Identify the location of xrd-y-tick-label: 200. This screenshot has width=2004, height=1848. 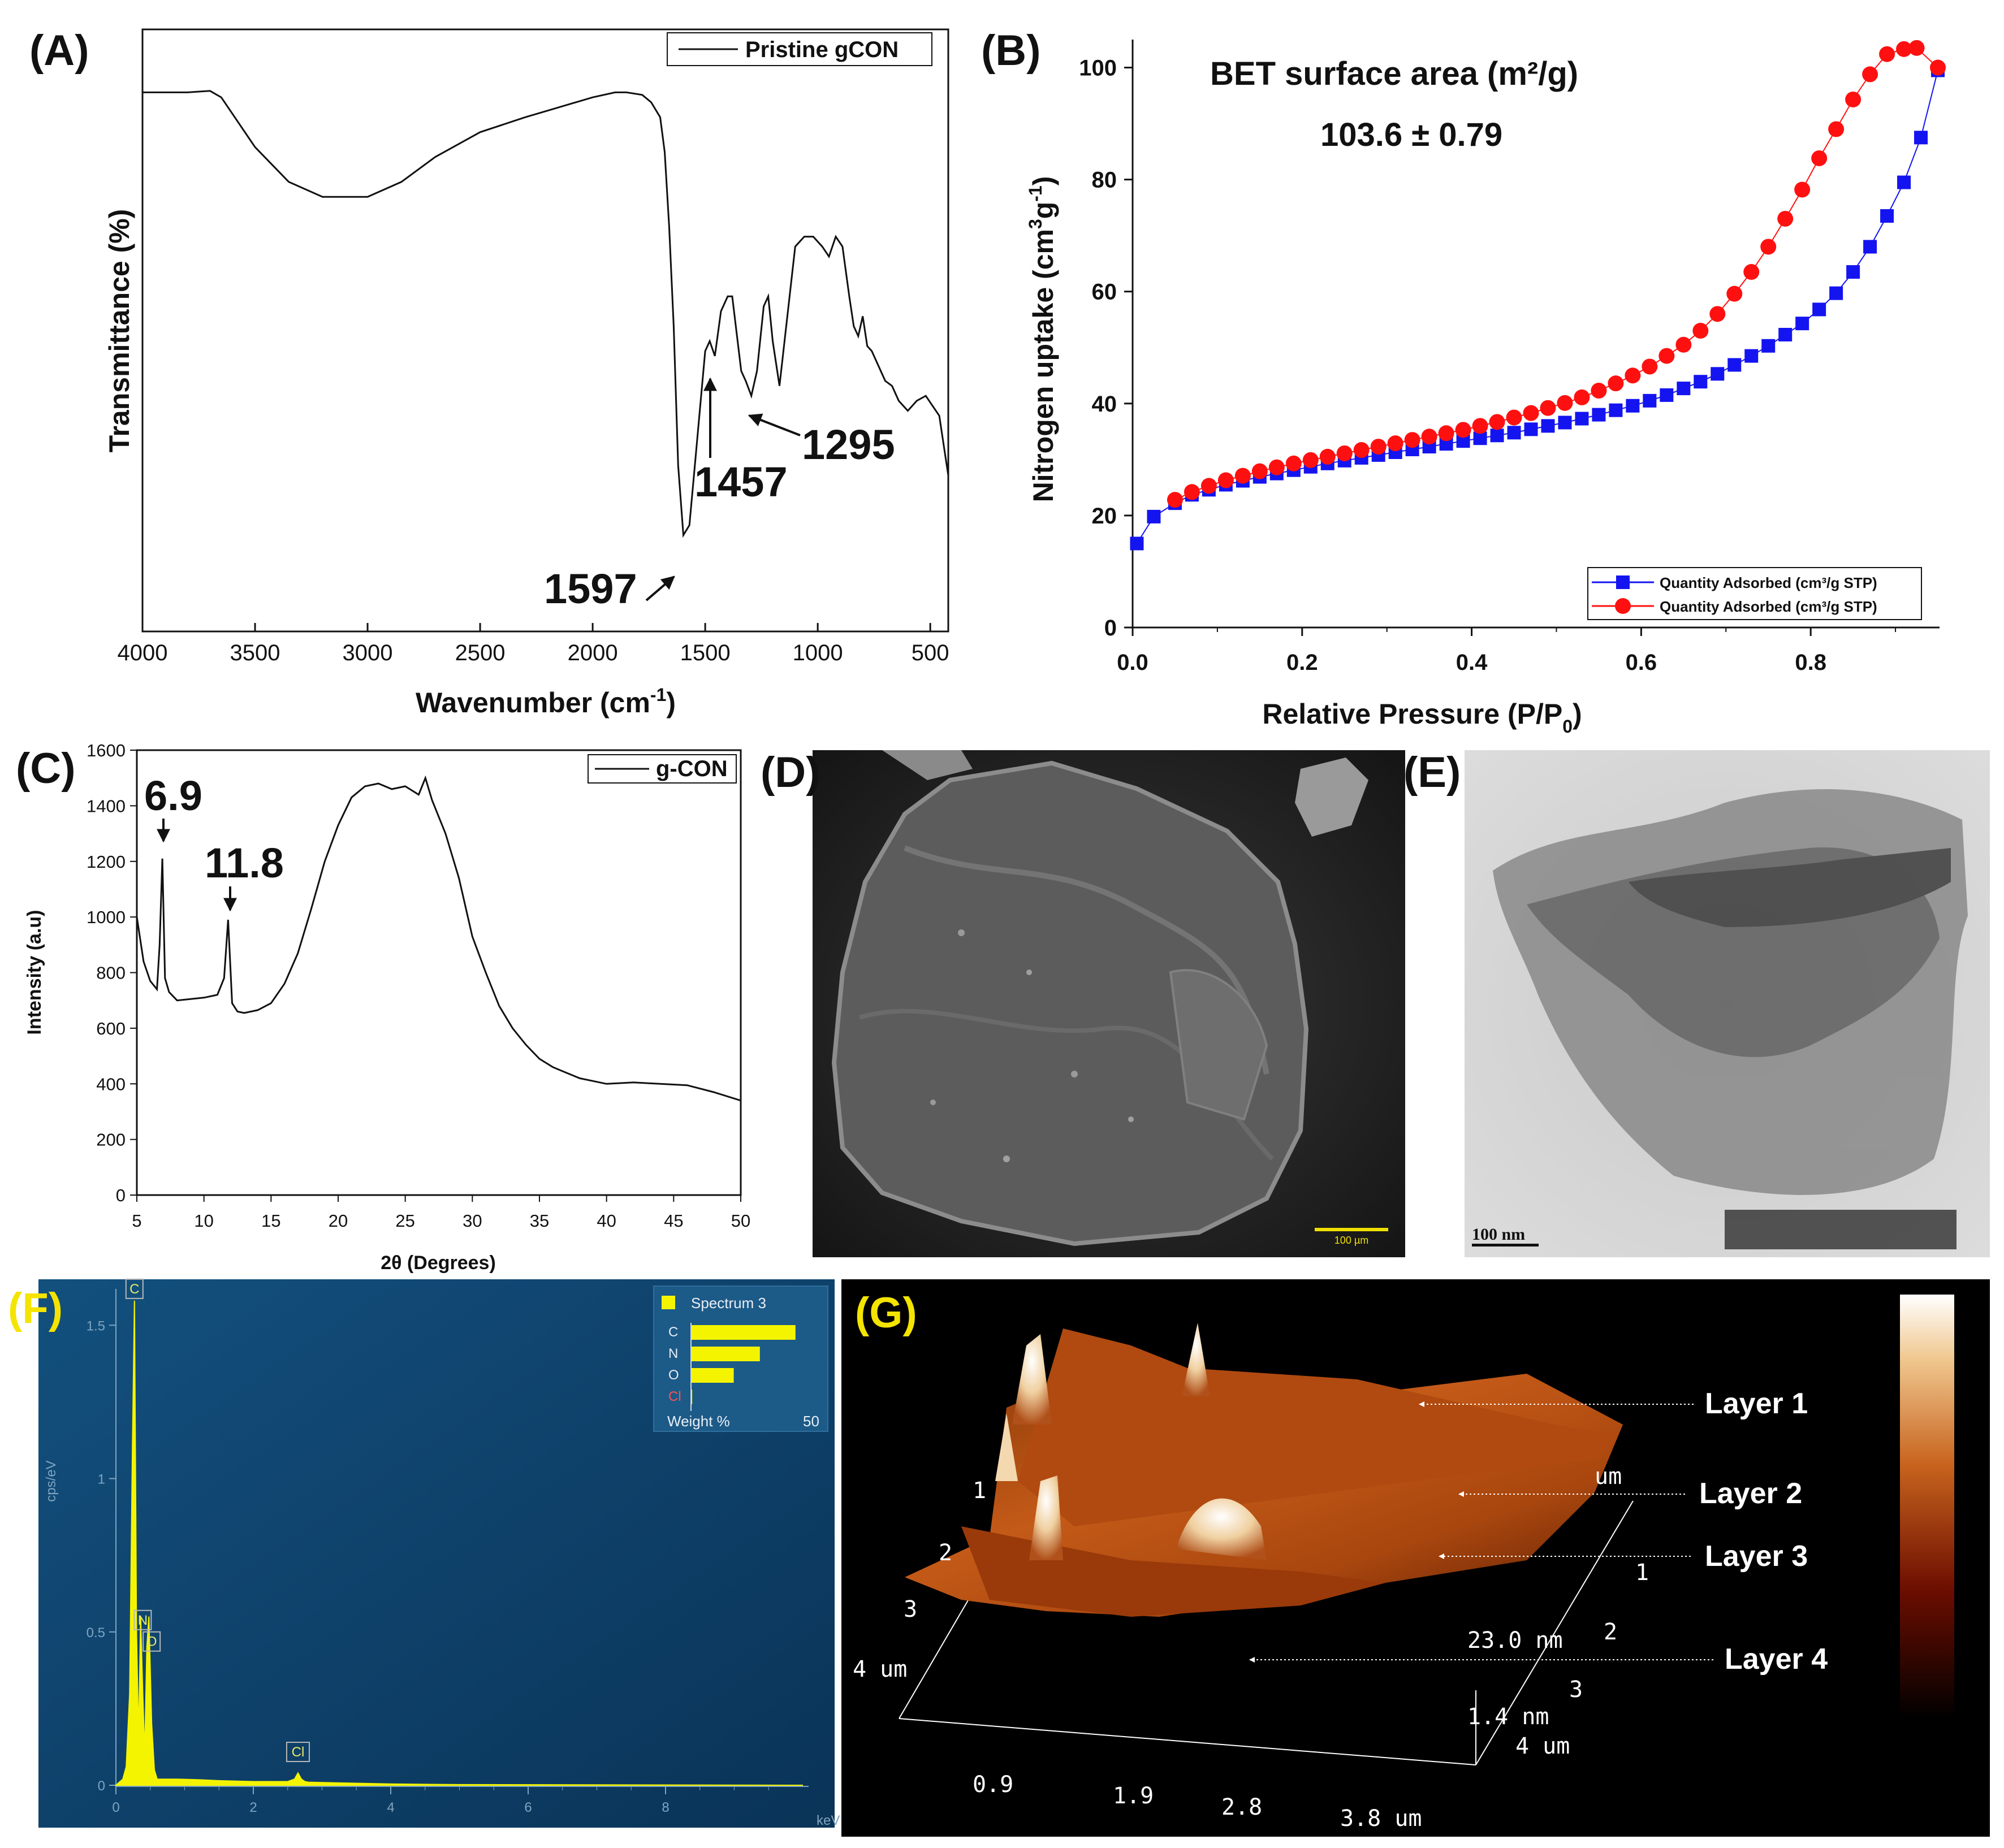
(111, 1140).